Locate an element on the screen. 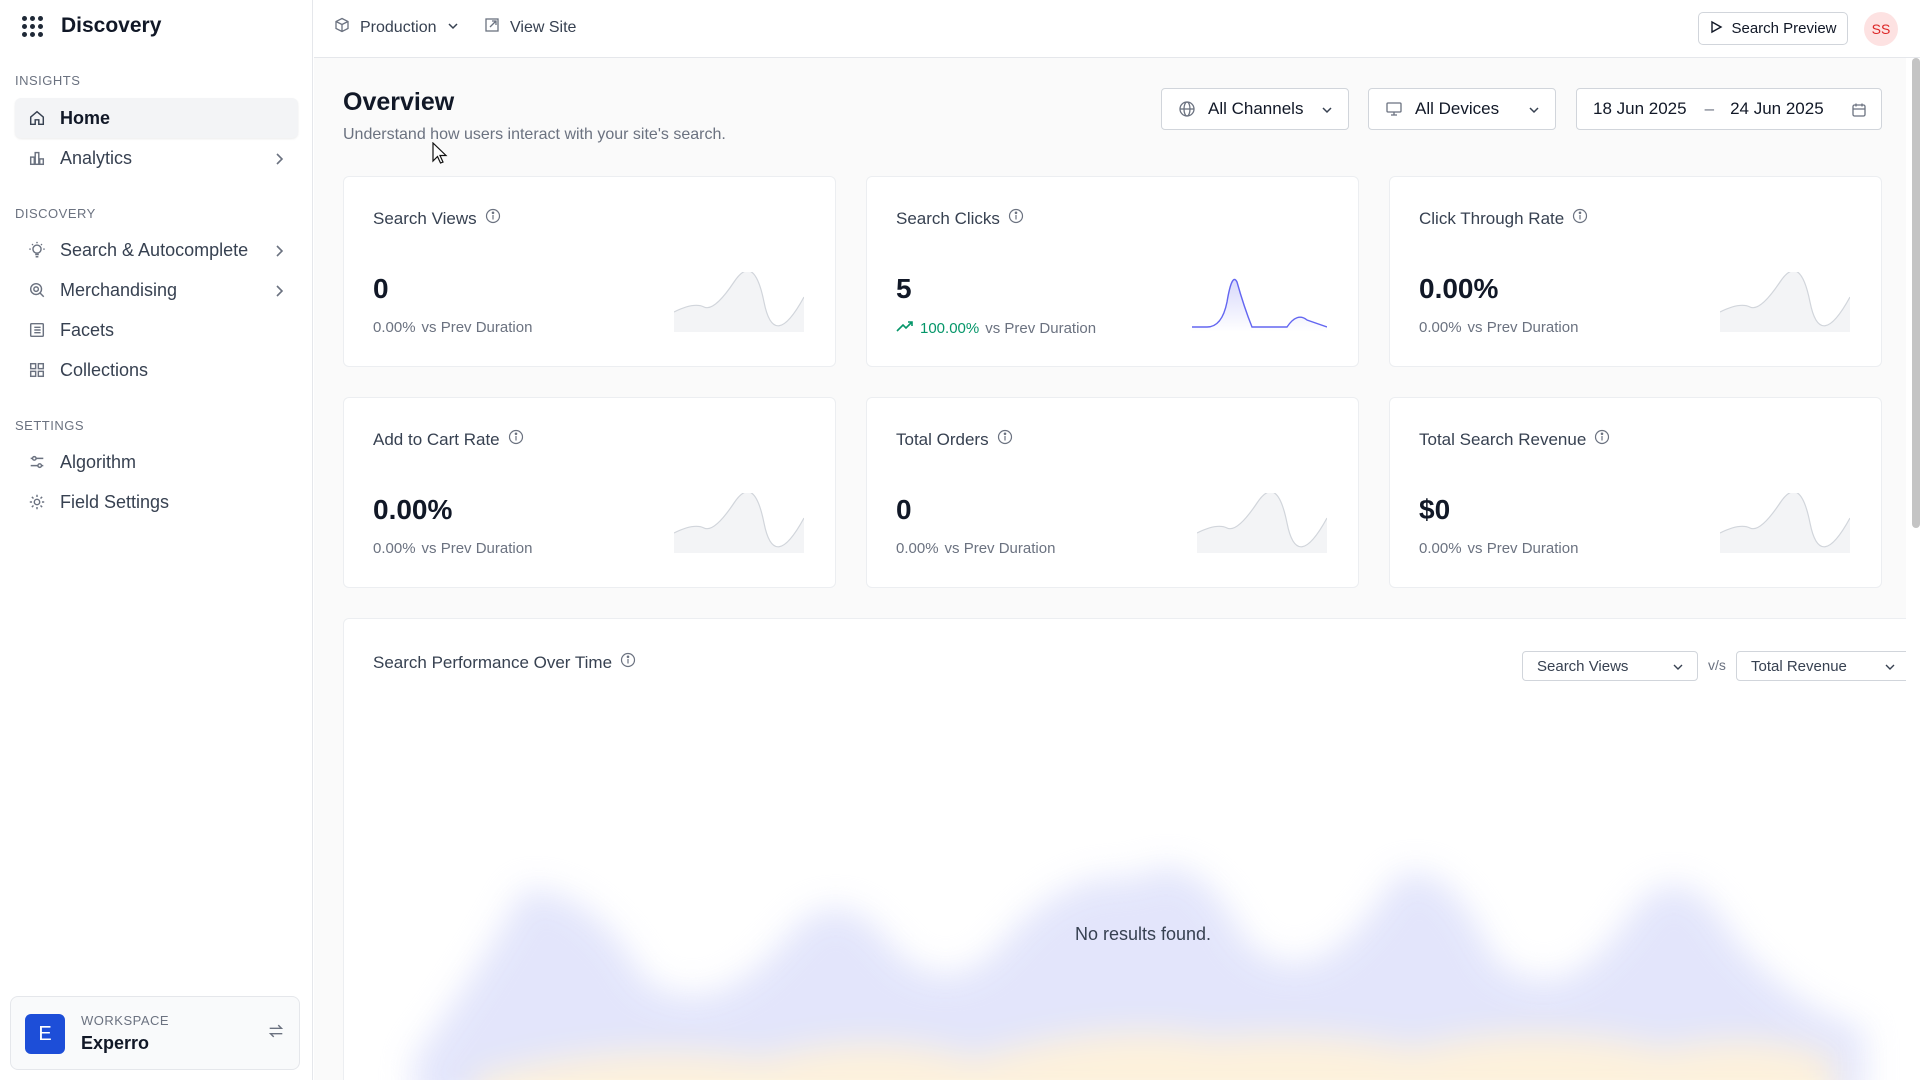  devices-filter: All Devices is located at coordinates (1462, 109).